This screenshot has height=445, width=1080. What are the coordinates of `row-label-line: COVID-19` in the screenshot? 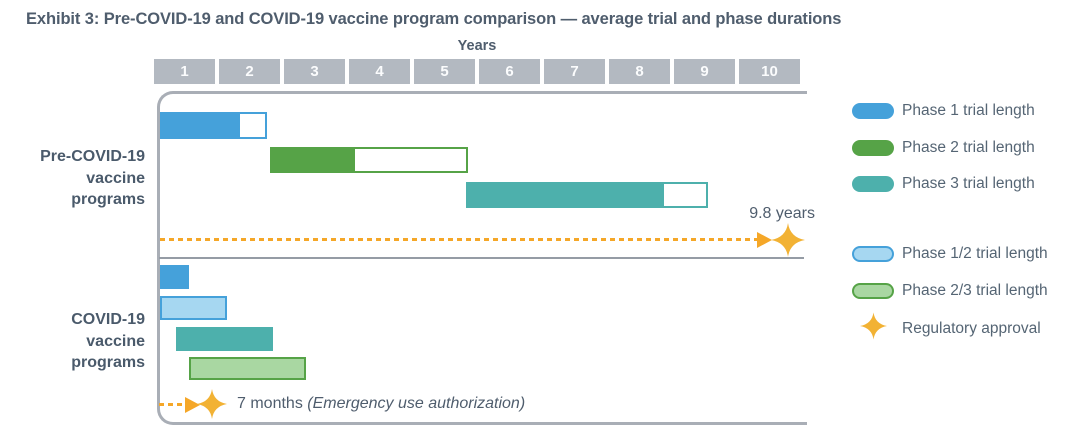 It's located at (108, 319).